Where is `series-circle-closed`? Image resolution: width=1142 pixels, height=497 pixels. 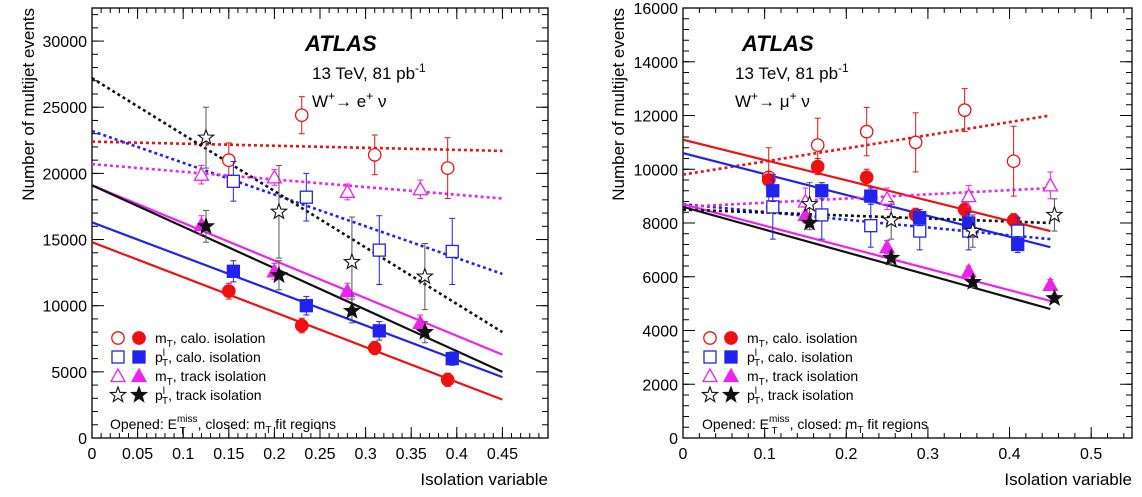
series-circle-closed is located at coordinates (338, 334).